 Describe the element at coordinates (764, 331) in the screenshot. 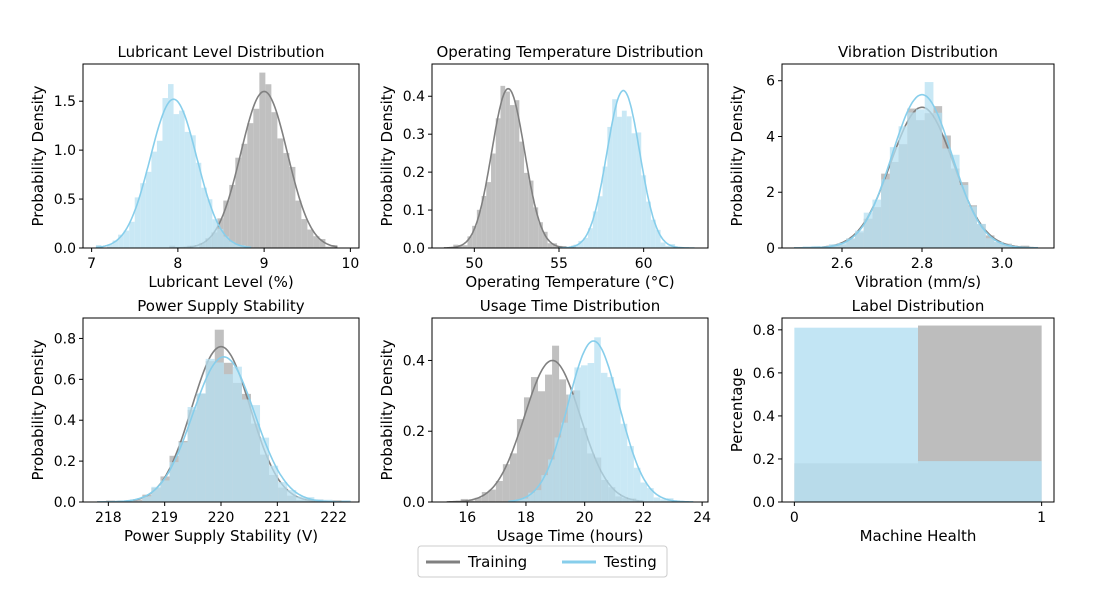

I see `y-tick-label: 0.8` at that location.